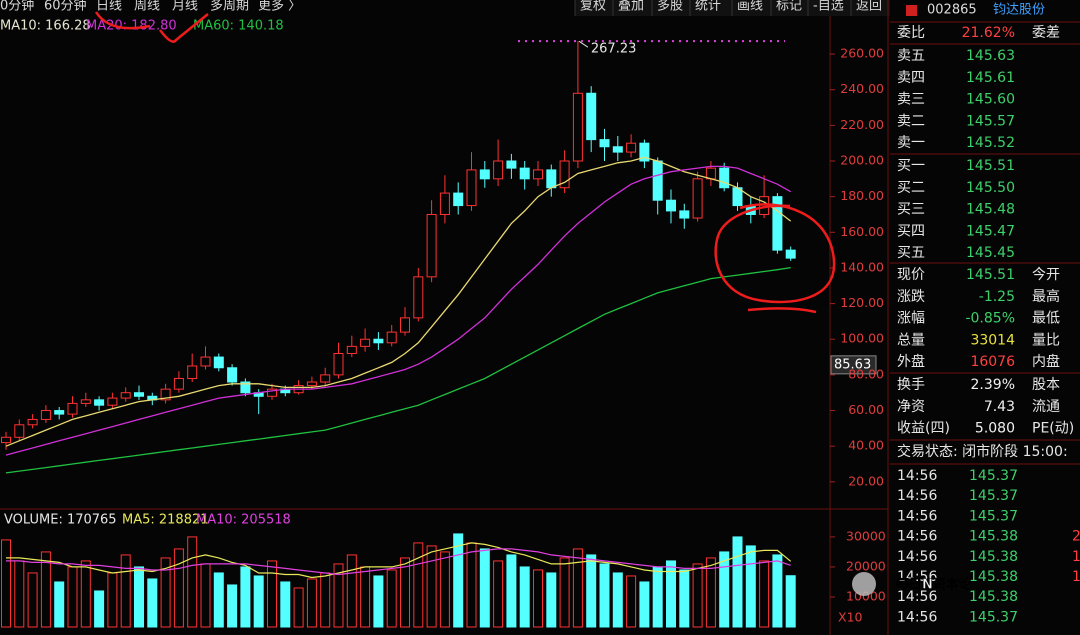  Describe the element at coordinates (911, 407) in the screenshot. I see `stat-label: 净资` at that location.